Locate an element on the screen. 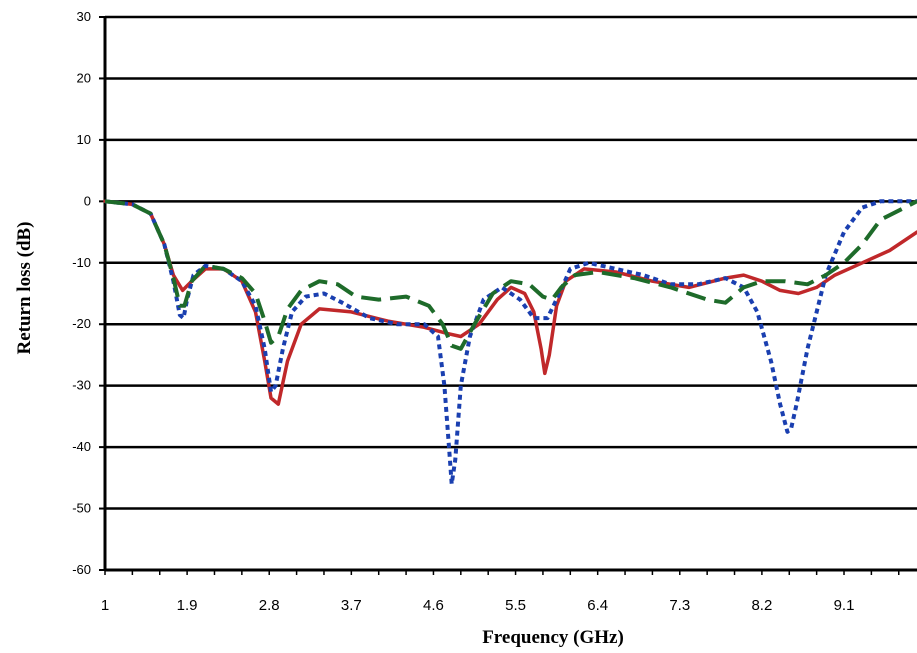 This screenshot has height=653, width=917. y-tick-label: 0 is located at coordinates (87, 200).